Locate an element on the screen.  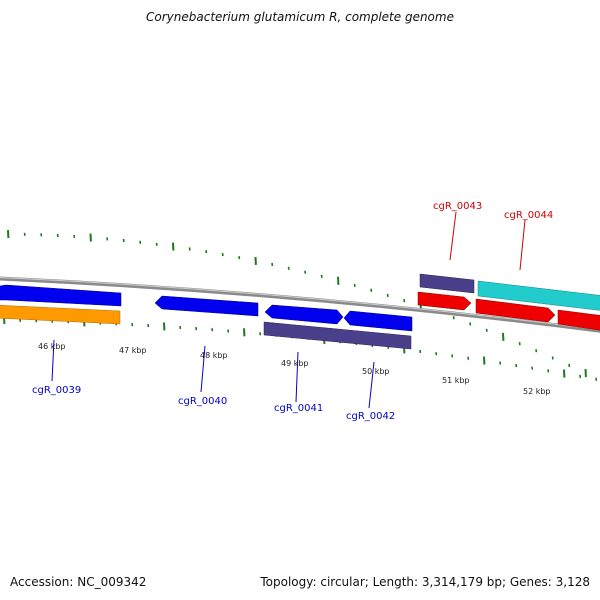
kbp-label-49: 49 kbp is located at coordinates (295, 363).